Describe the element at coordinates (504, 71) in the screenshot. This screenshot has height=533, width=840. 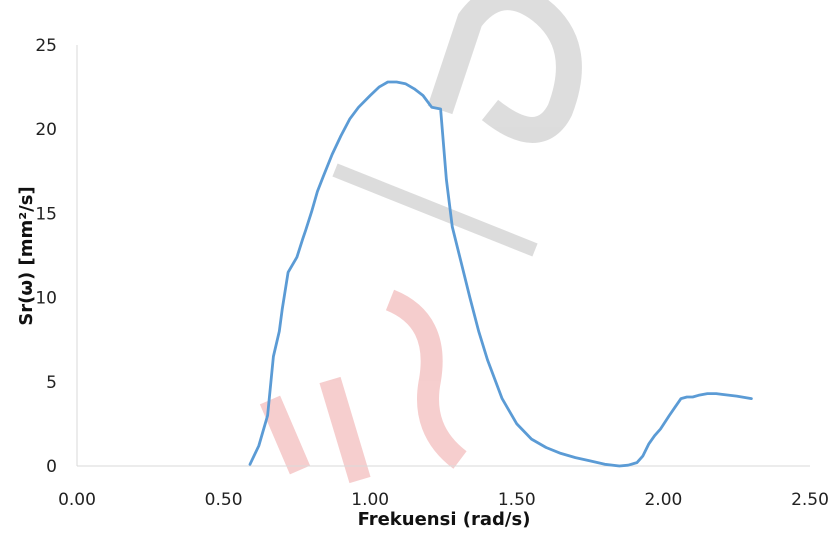
I see `watermark-loop-shape` at that location.